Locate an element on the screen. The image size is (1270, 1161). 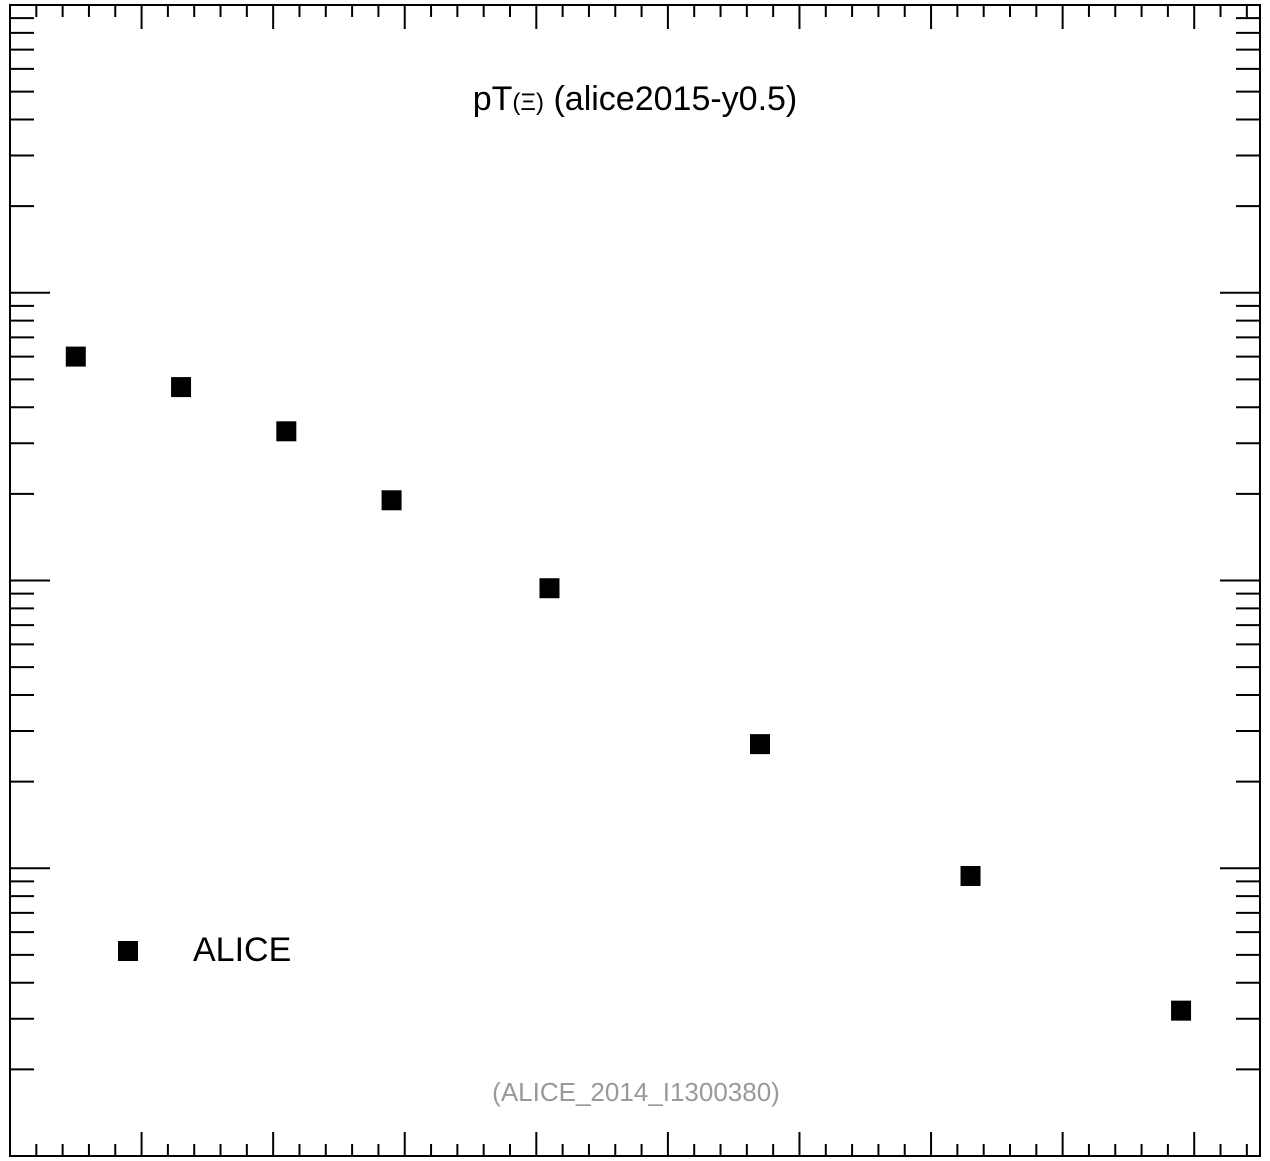
chart-title: pT(Ξ) (alice2015-y0.5) is located at coordinates (635, 99).